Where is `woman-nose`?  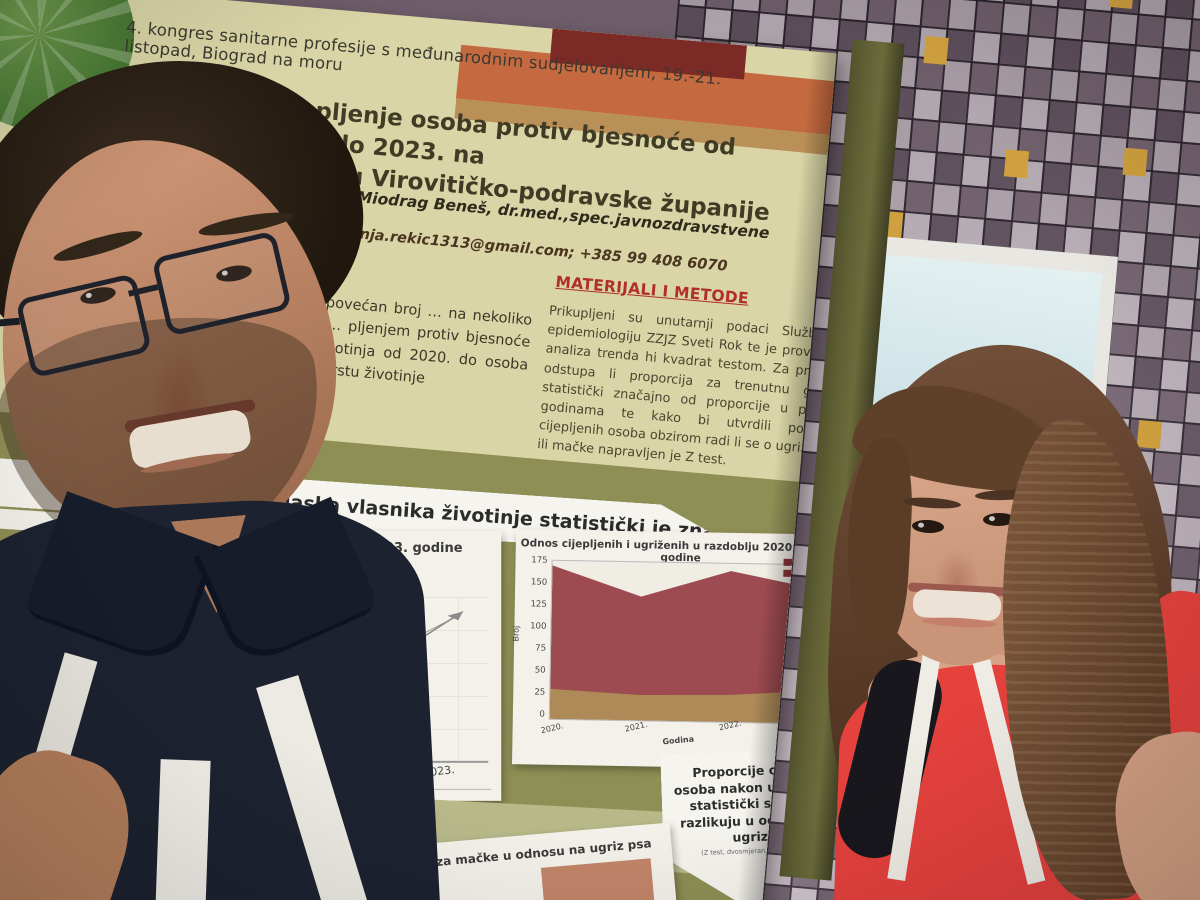 woman-nose is located at coordinates (957, 569).